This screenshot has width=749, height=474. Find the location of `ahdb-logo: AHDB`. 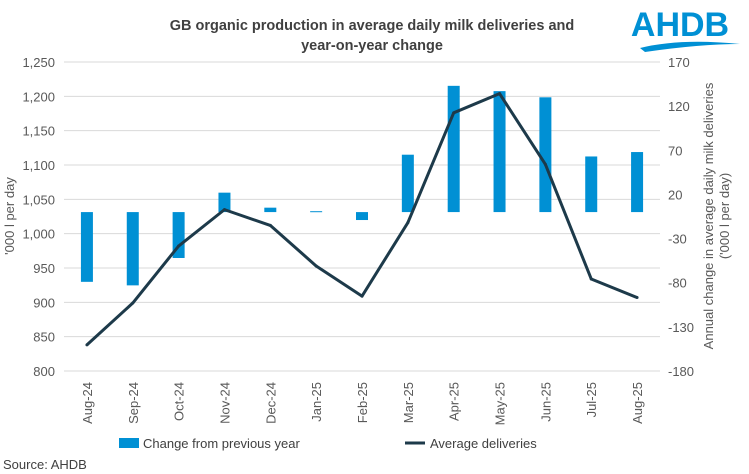

ahdb-logo: AHDB is located at coordinates (685, 29).